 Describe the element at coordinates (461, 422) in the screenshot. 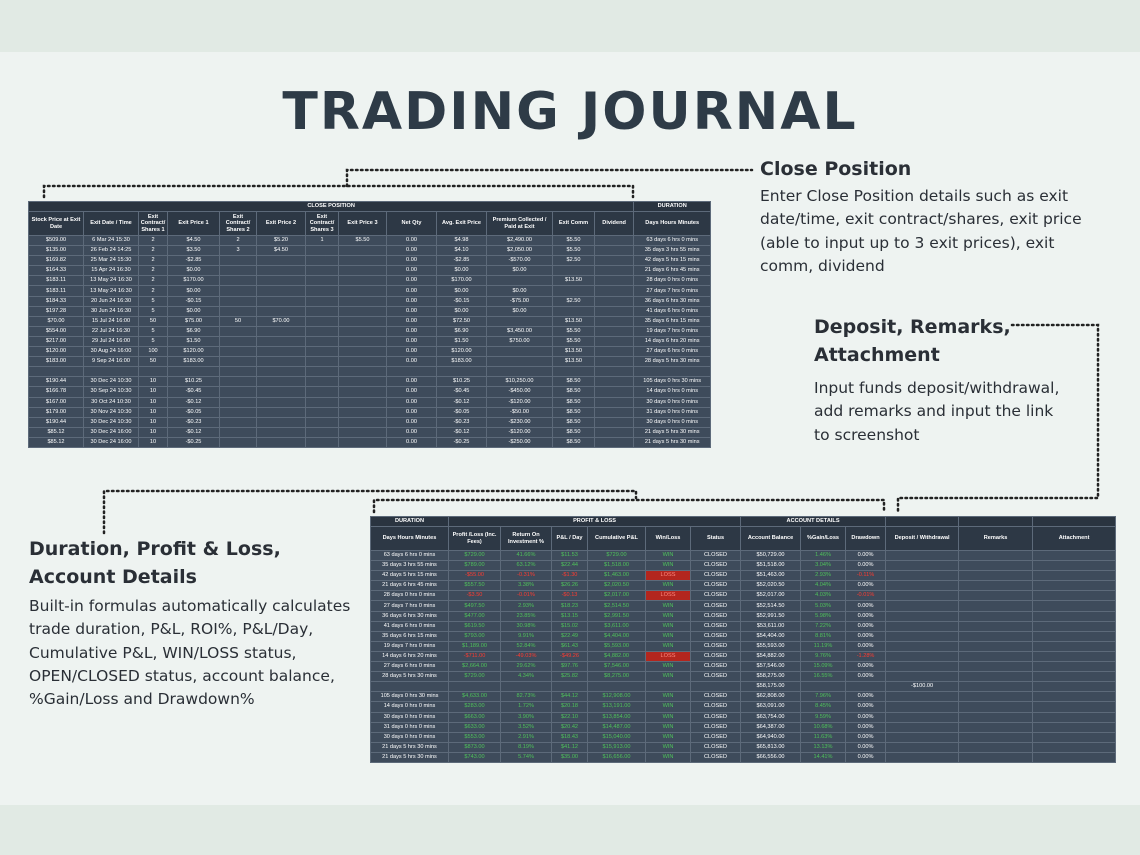

I see `table-cell: -$0.23` at that location.